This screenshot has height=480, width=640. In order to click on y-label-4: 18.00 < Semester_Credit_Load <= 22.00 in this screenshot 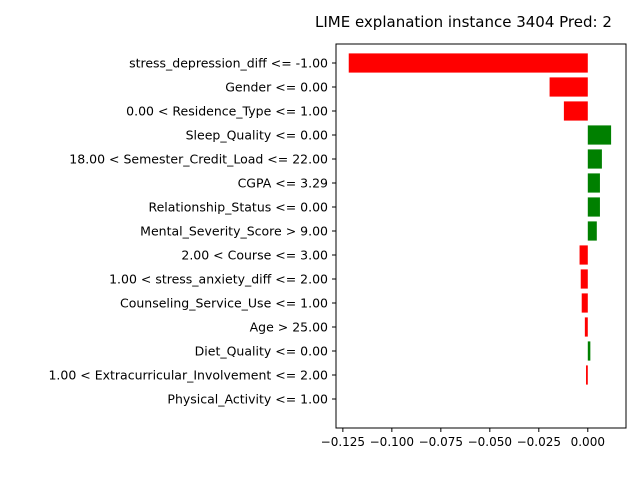, I will do `click(198, 159)`.